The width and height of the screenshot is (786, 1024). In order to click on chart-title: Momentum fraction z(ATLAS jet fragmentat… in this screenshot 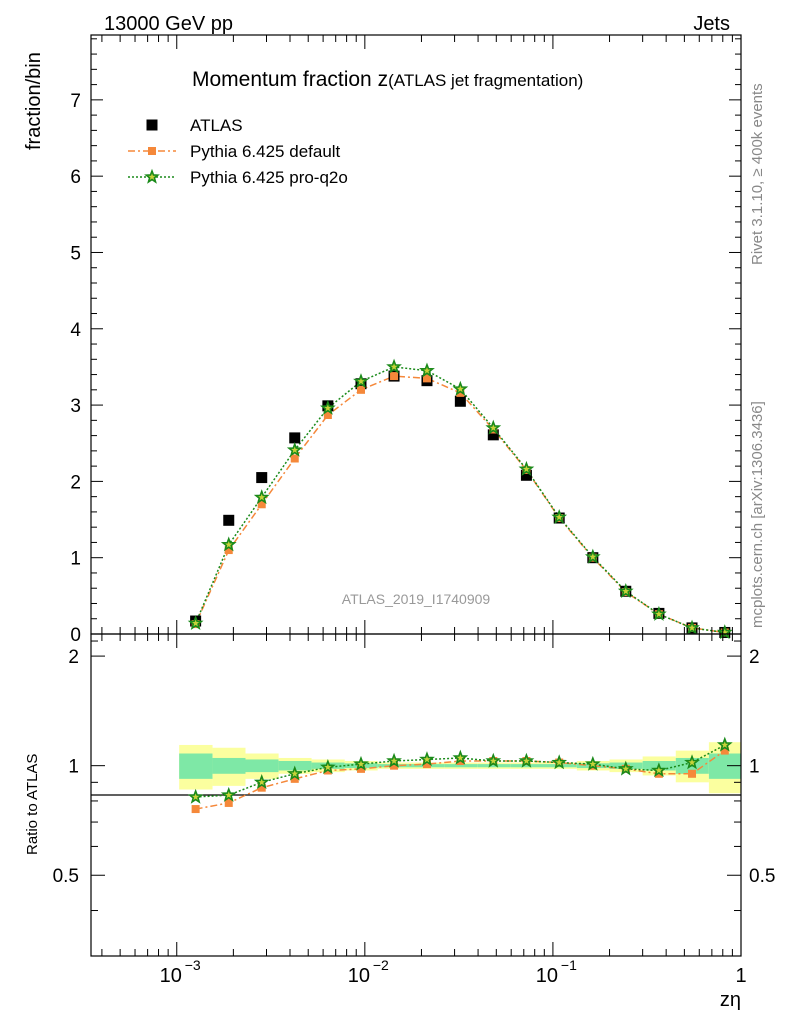, I will do `click(387, 79)`.